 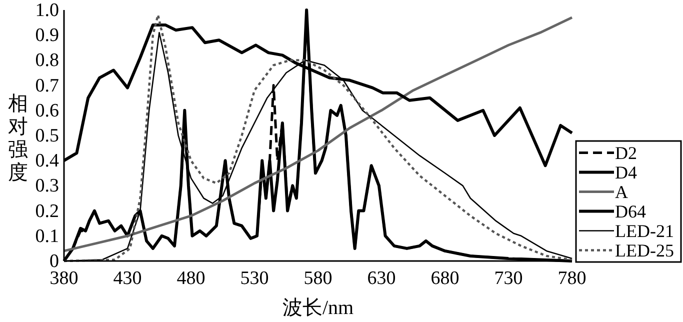 What do you see at coordinates (47, 211) in the screenshot?
I see `y-tick-label: 0.2` at bounding box center [47, 211].